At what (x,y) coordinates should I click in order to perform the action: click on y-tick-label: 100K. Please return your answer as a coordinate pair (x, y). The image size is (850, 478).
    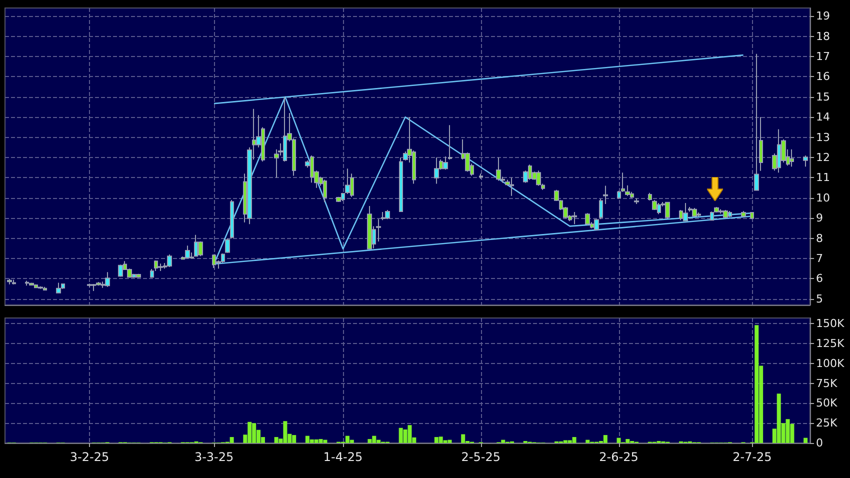
    Looking at the image, I should click on (830, 363).